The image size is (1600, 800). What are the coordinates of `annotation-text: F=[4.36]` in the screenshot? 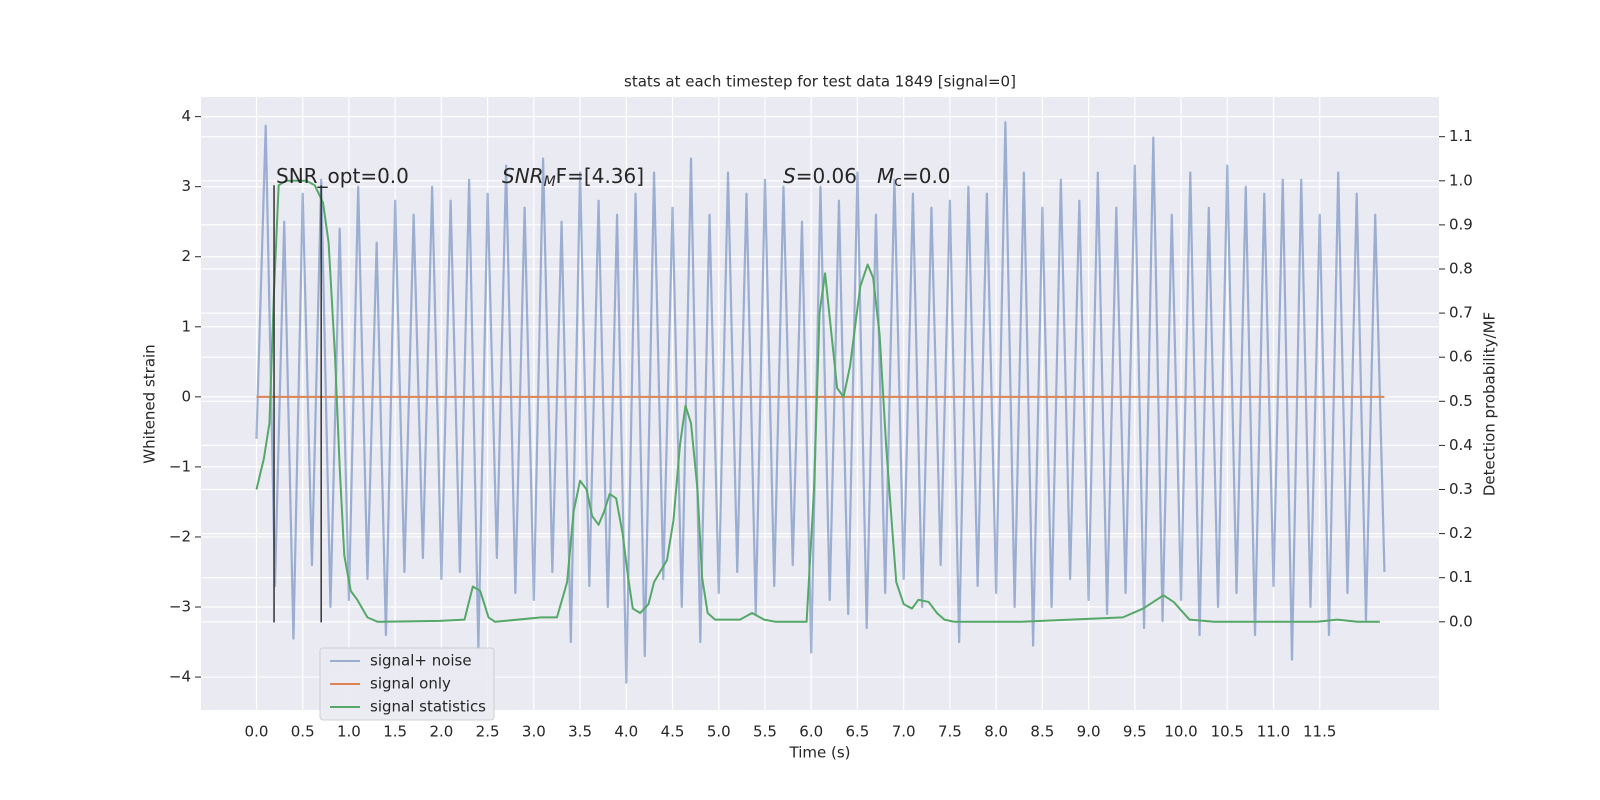 It's located at (600, 176).